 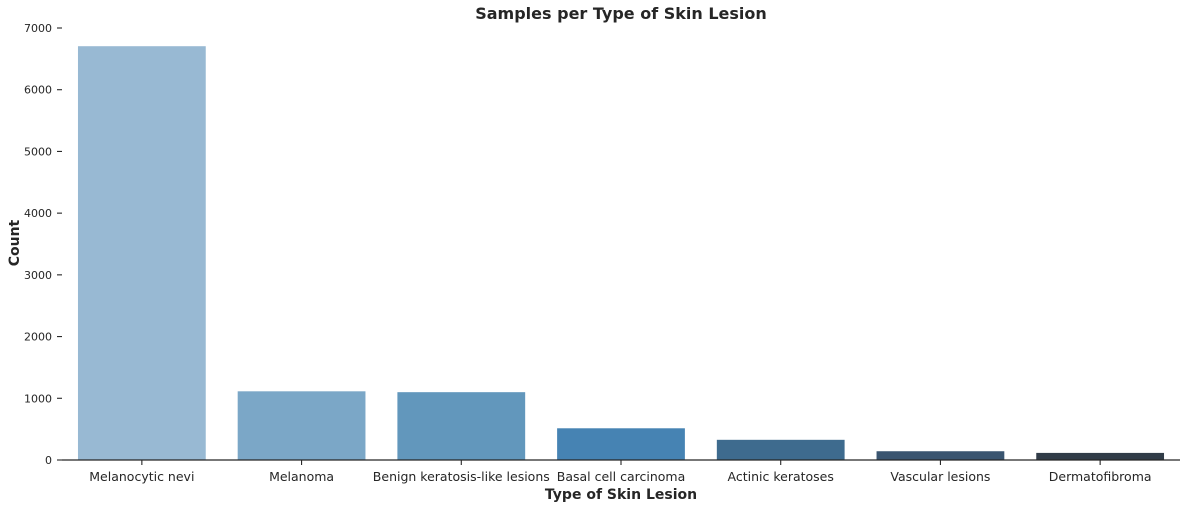 What do you see at coordinates (940, 476) in the screenshot?
I see `x-tick-label: Vascular lesions` at bounding box center [940, 476].